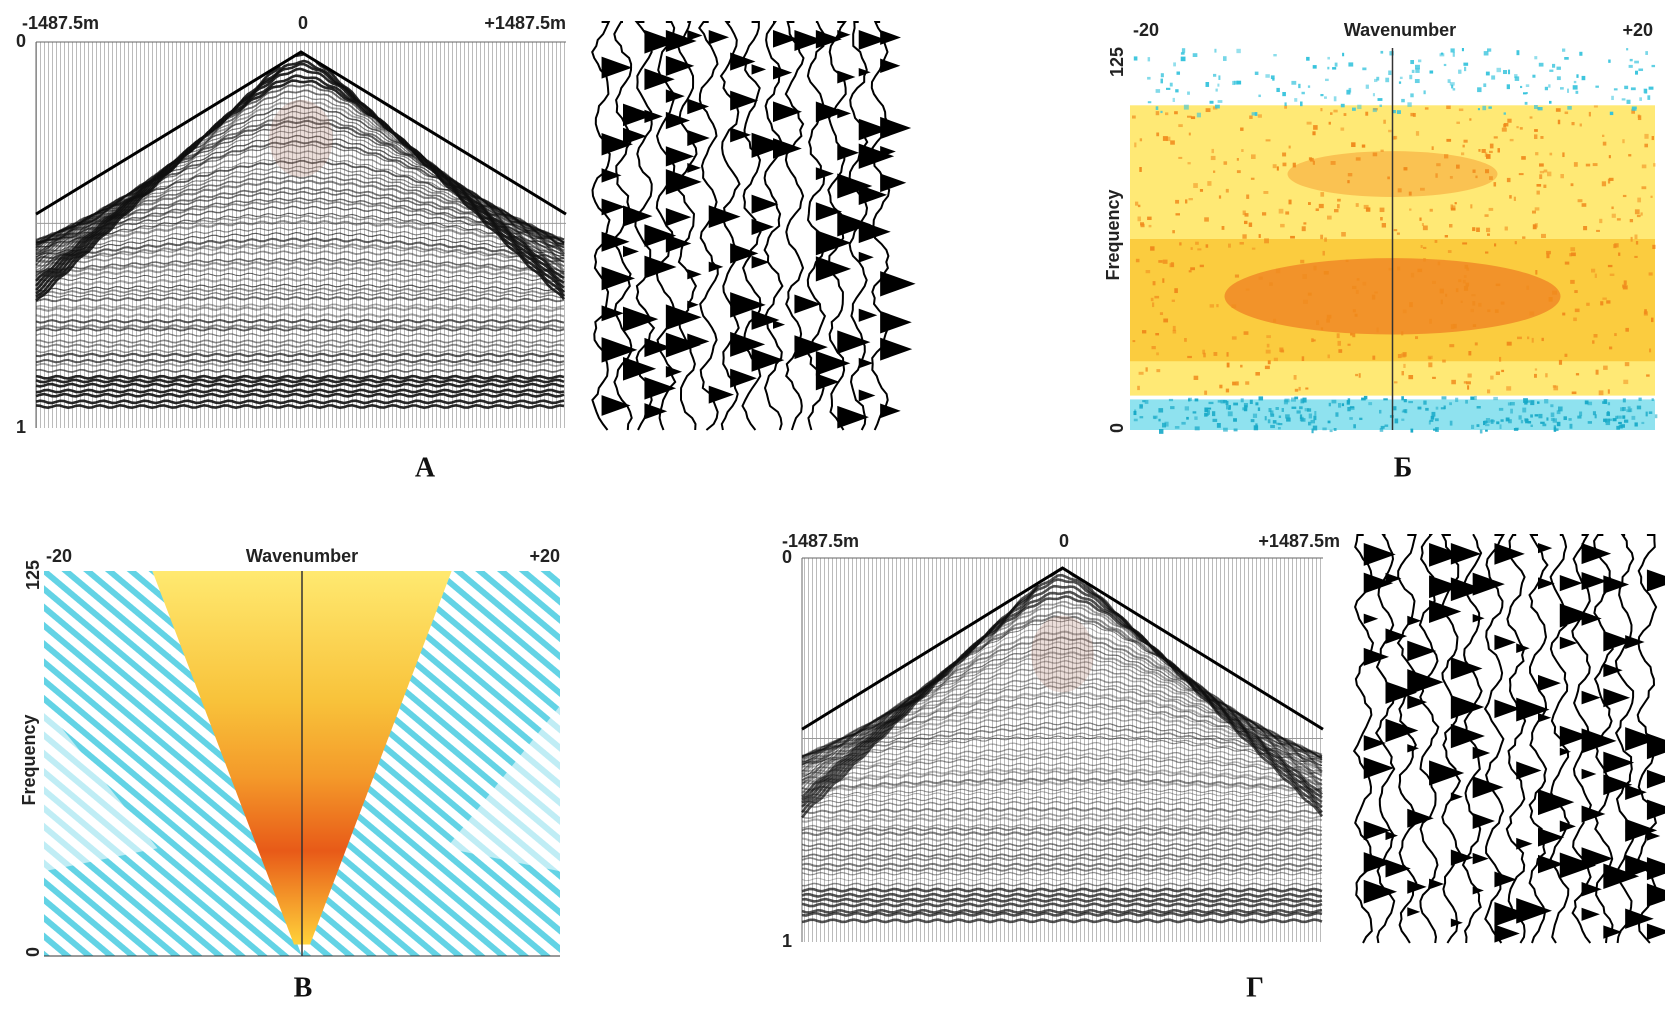  I want to click on offset-center: 0, so click(303, 23).